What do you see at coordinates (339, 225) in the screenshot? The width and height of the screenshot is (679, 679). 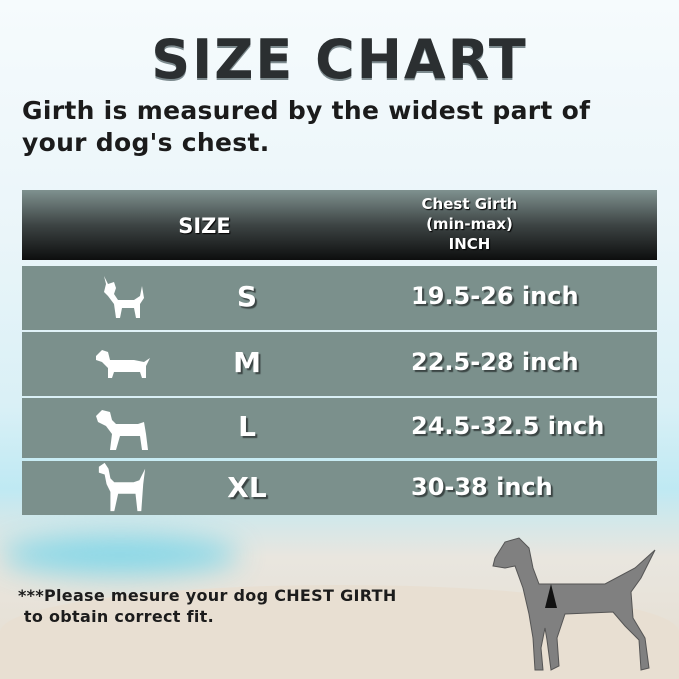 I see `table-header: SIZE Chest Girth (min-max) INCH` at bounding box center [339, 225].